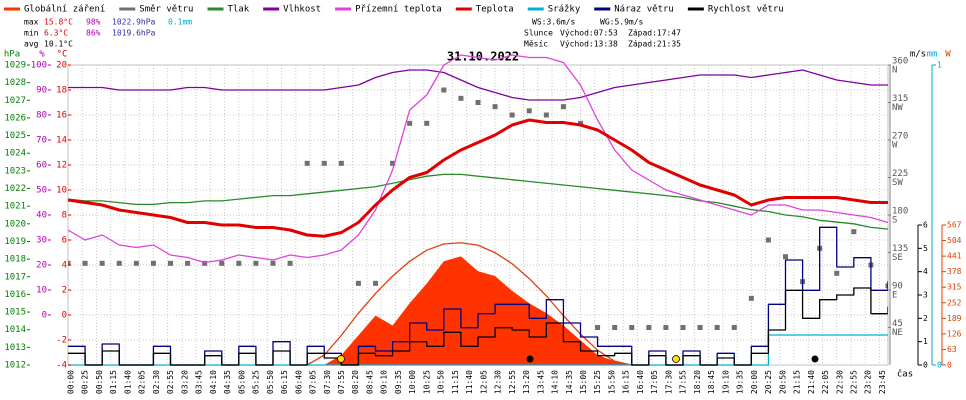 The height and width of the screenshot is (400, 966). Describe the element at coordinates (15, 101) in the screenshot. I see `y-tick-label: 1027` at that location.